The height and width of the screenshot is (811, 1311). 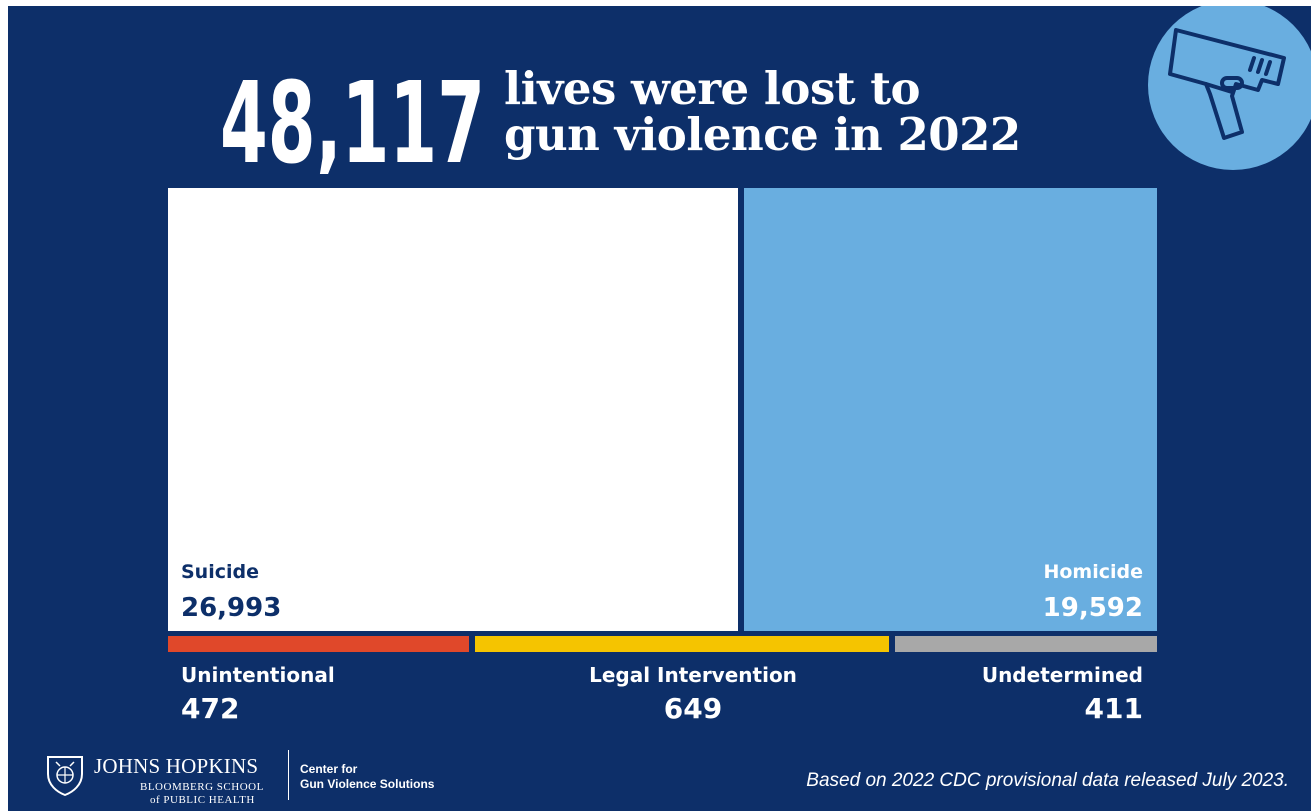 I want to click on headline-text: lives were lost to gun violence in 2022, so click(x=814, y=112).